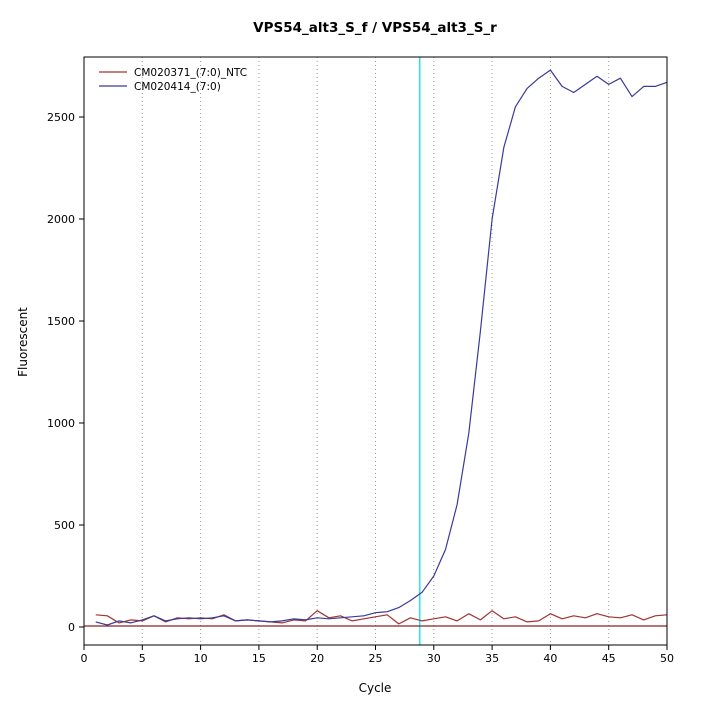  What do you see at coordinates (376, 658) in the screenshot?
I see `x-tick-label: 25` at bounding box center [376, 658].